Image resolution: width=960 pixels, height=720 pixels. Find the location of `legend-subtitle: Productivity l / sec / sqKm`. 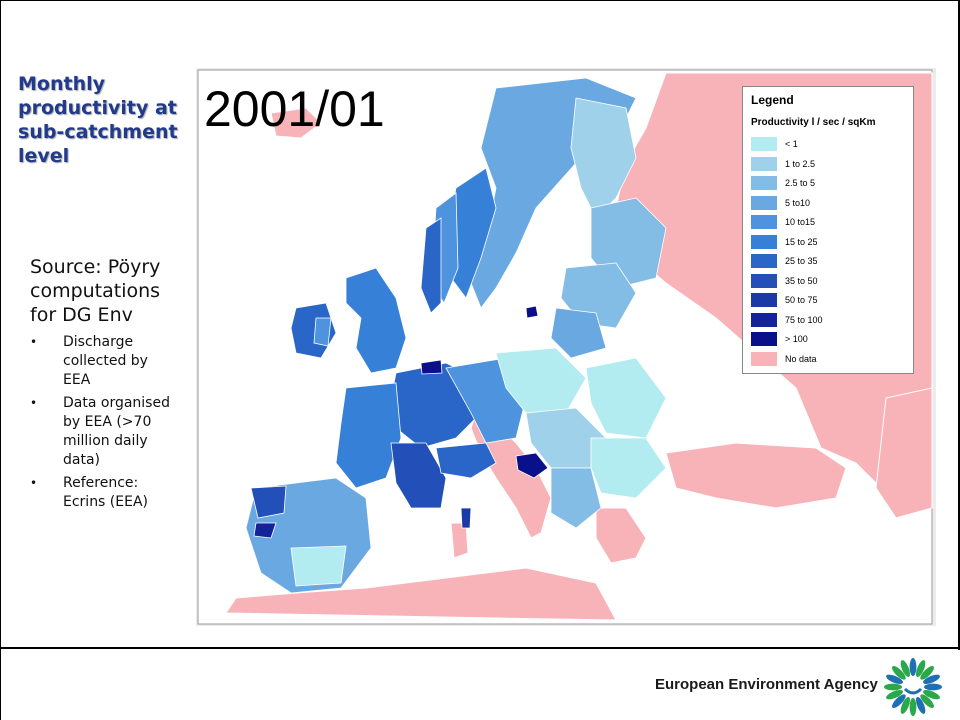

legend-subtitle: Productivity l / sec / sqKm is located at coordinates (813, 122).